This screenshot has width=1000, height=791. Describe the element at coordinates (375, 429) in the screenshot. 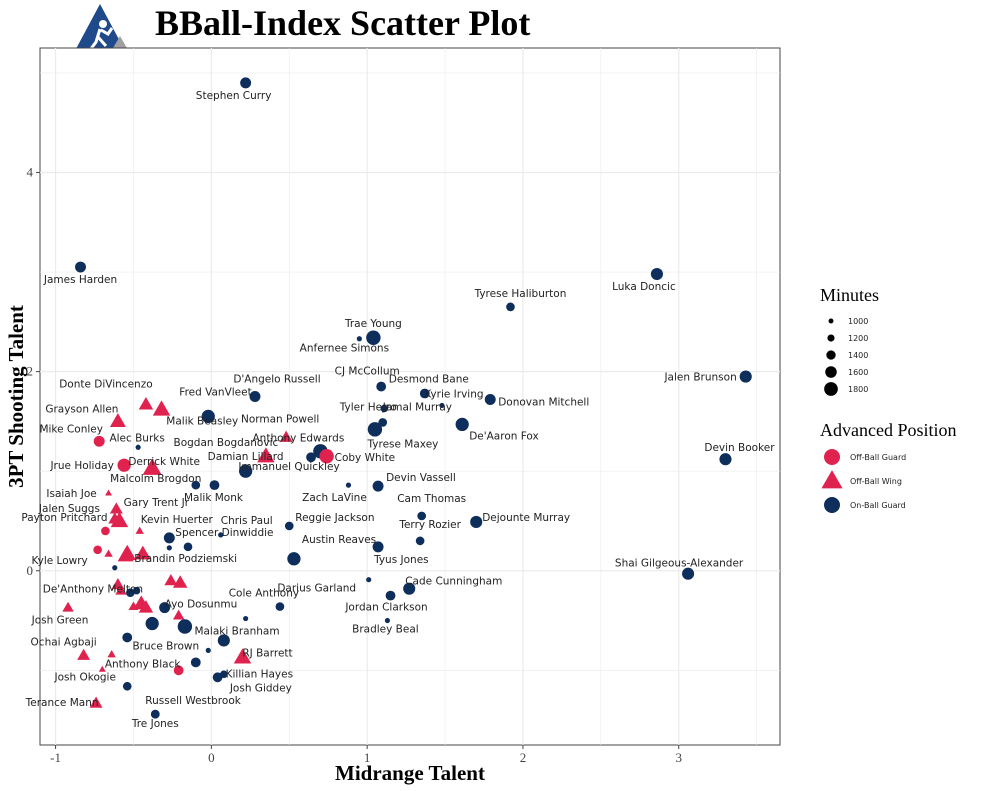

I see `point-tyrese-maxey` at that location.